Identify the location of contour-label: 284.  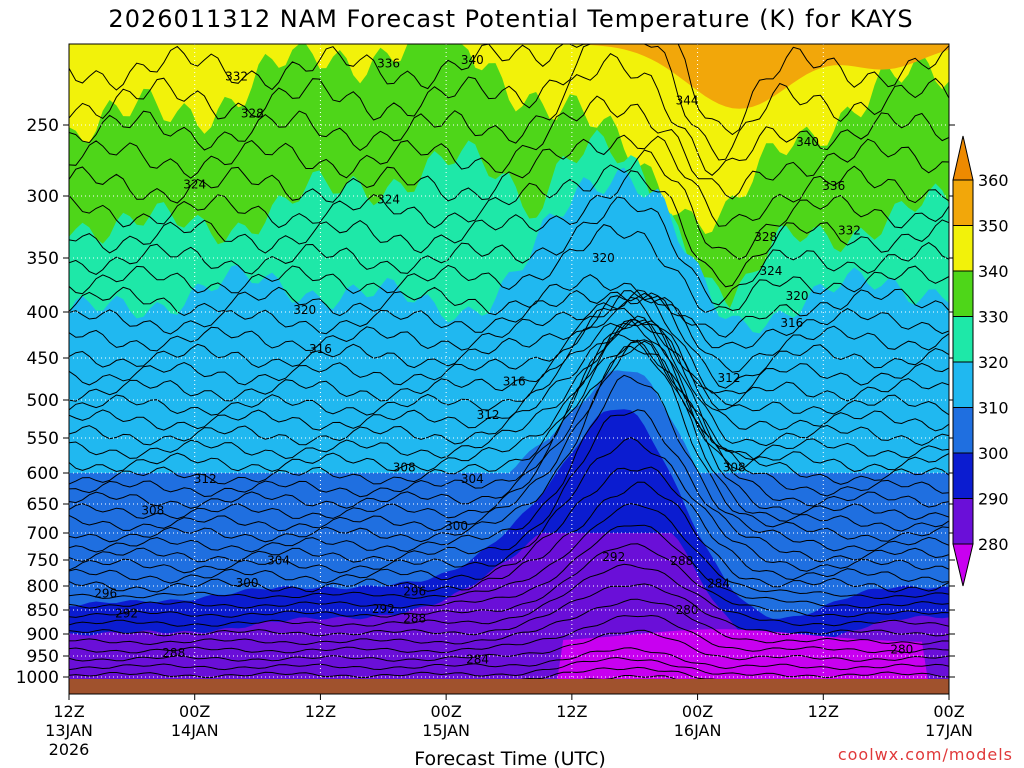
(718, 583).